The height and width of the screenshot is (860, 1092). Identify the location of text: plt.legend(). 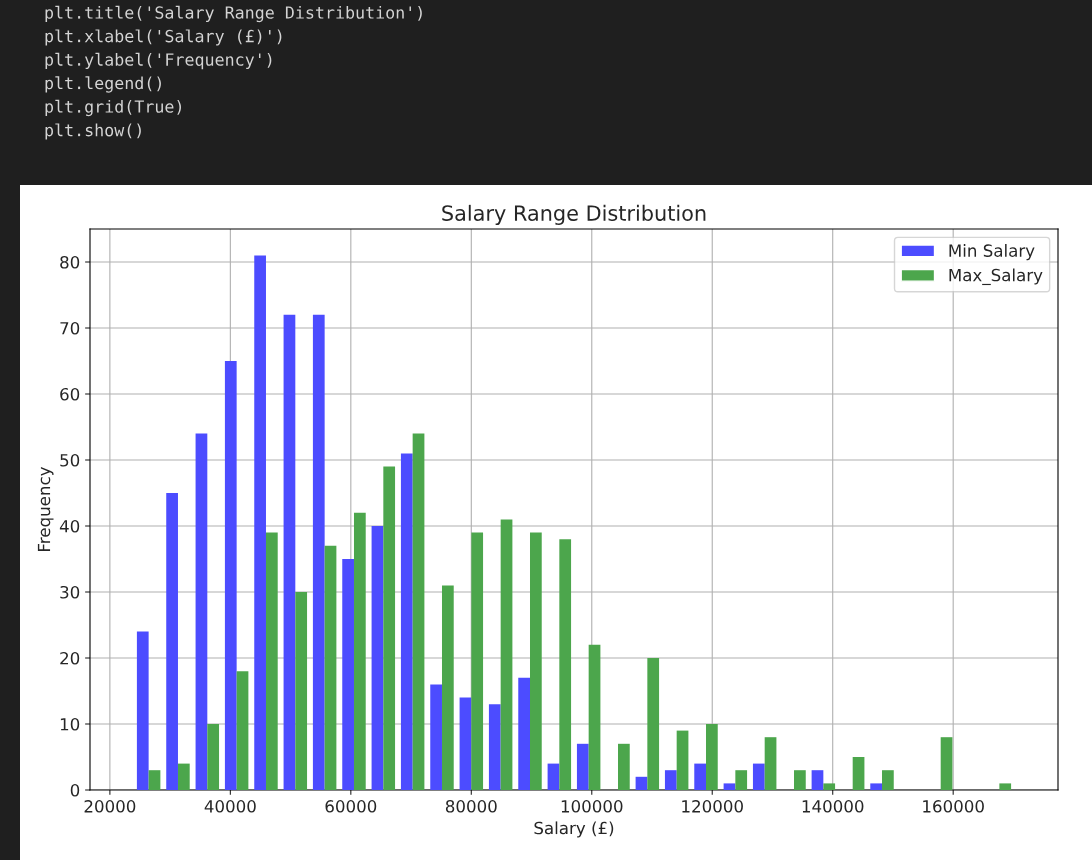
(103, 84).